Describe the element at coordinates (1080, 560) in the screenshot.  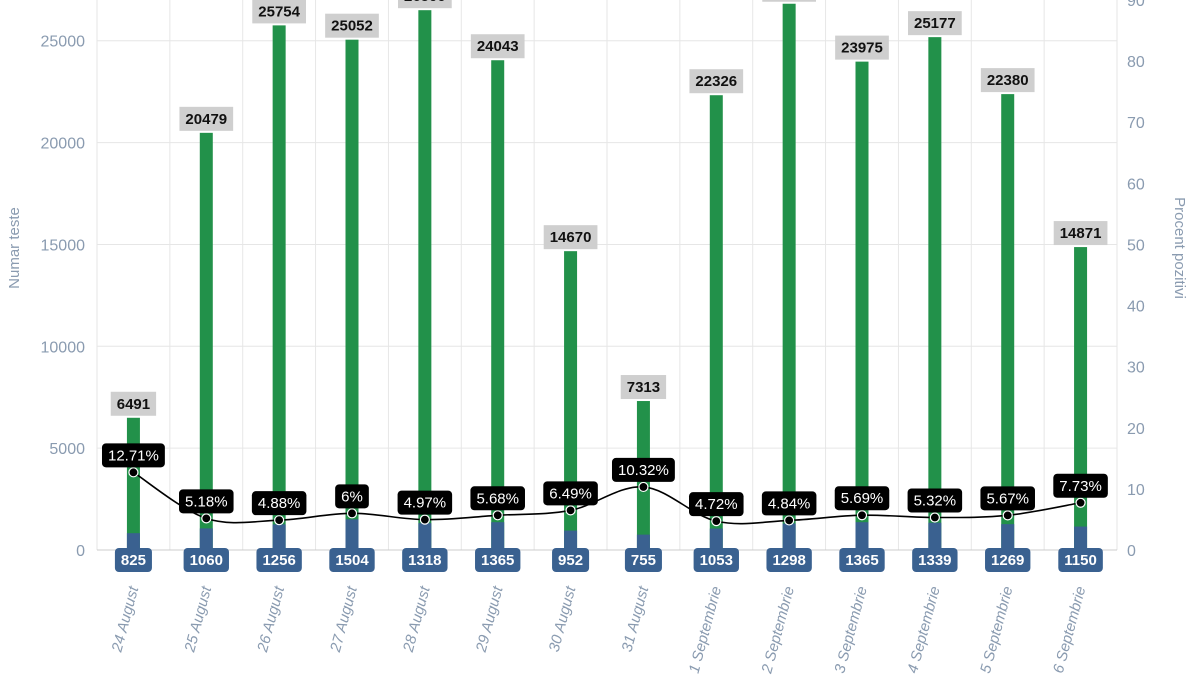
I see `positive-tests-label: 1150` at that location.